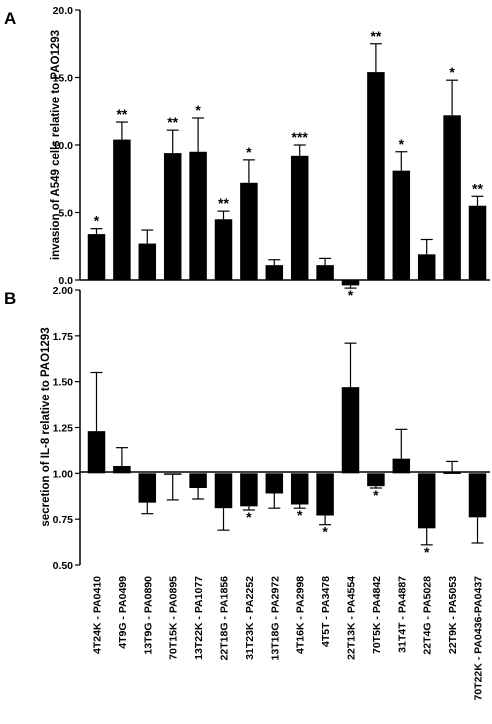  What do you see at coordinates (326, 611) in the screenshot?
I see `x-tick-label: 4T5T - PA3478` at bounding box center [326, 611].